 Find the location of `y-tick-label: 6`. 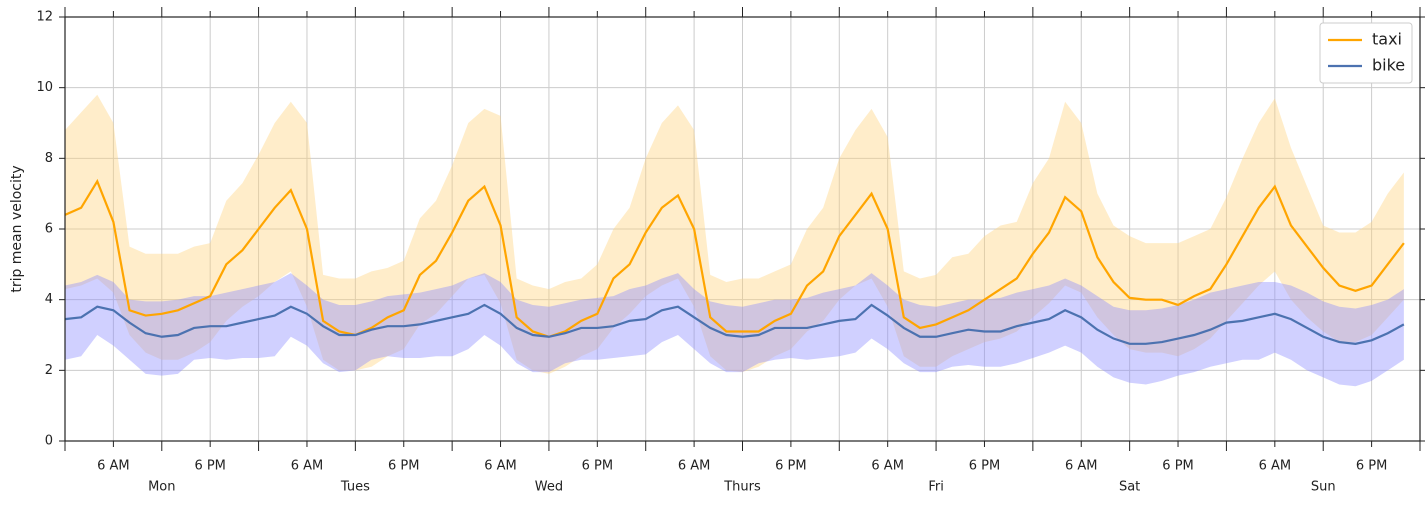

y-tick-label: 6 is located at coordinates (49, 229).